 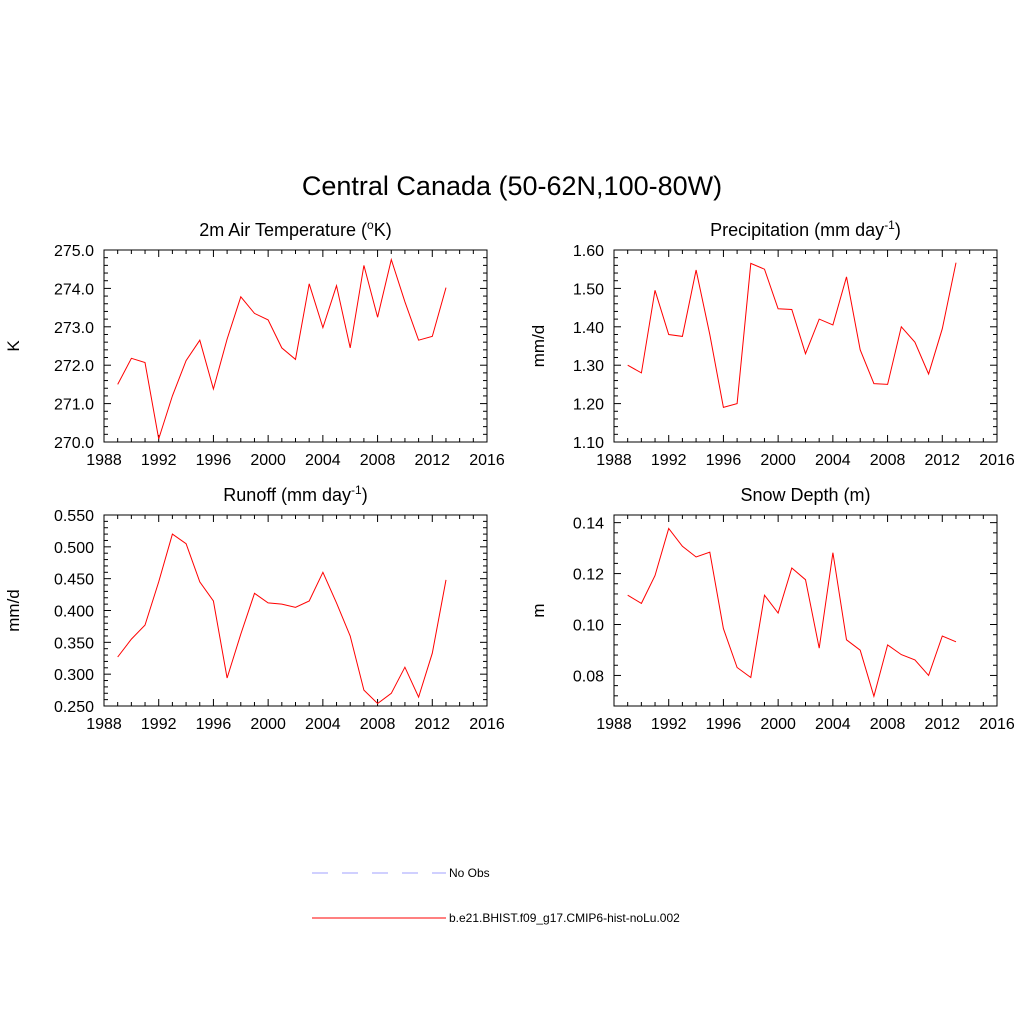 What do you see at coordinates (74, 289) in the screenshot?
I see `y-tick-label: 274.0` at bounding box center [74, 289].